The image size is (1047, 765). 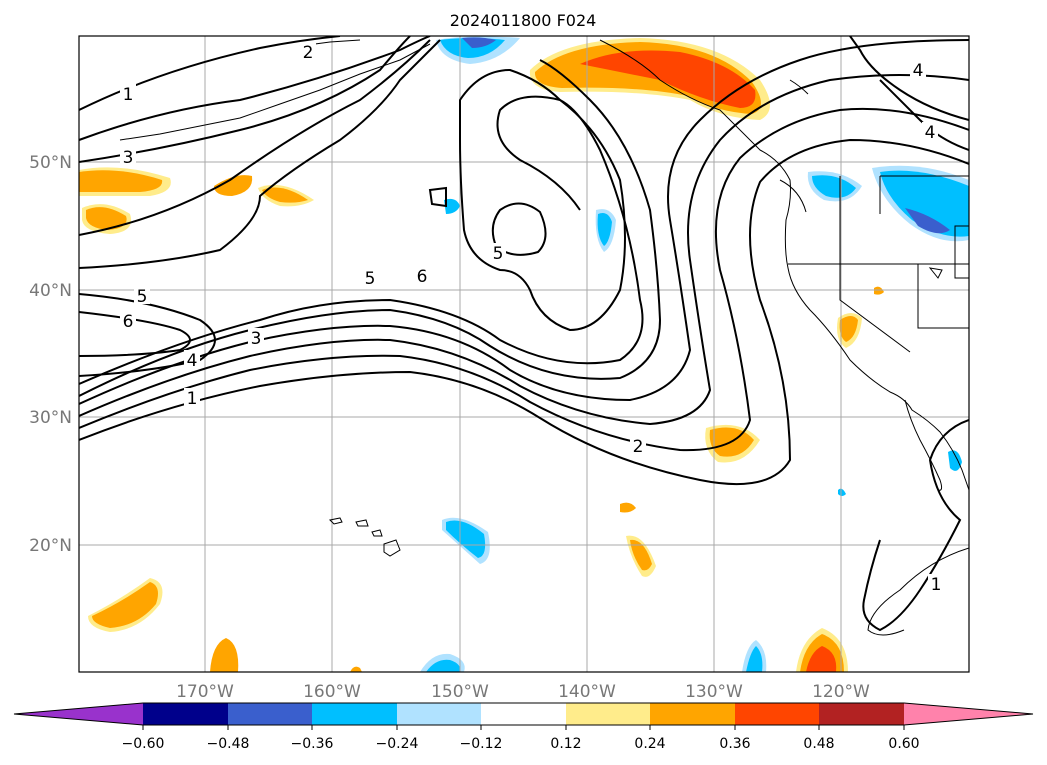 I want to click on lat-label: 30°N, so click(x=50, y=418).